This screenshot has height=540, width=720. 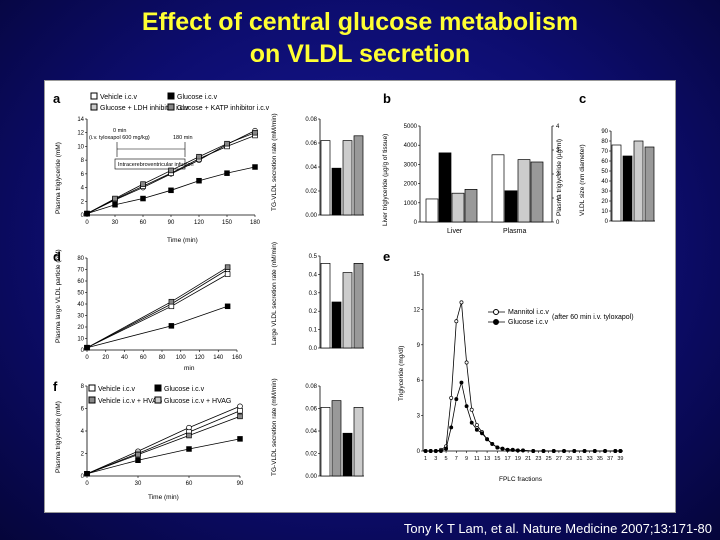 What do you see at coordinates (311, 410) in the screenshot?
I see `y-tick-label: 0.06` at bounding box center [311, 410].